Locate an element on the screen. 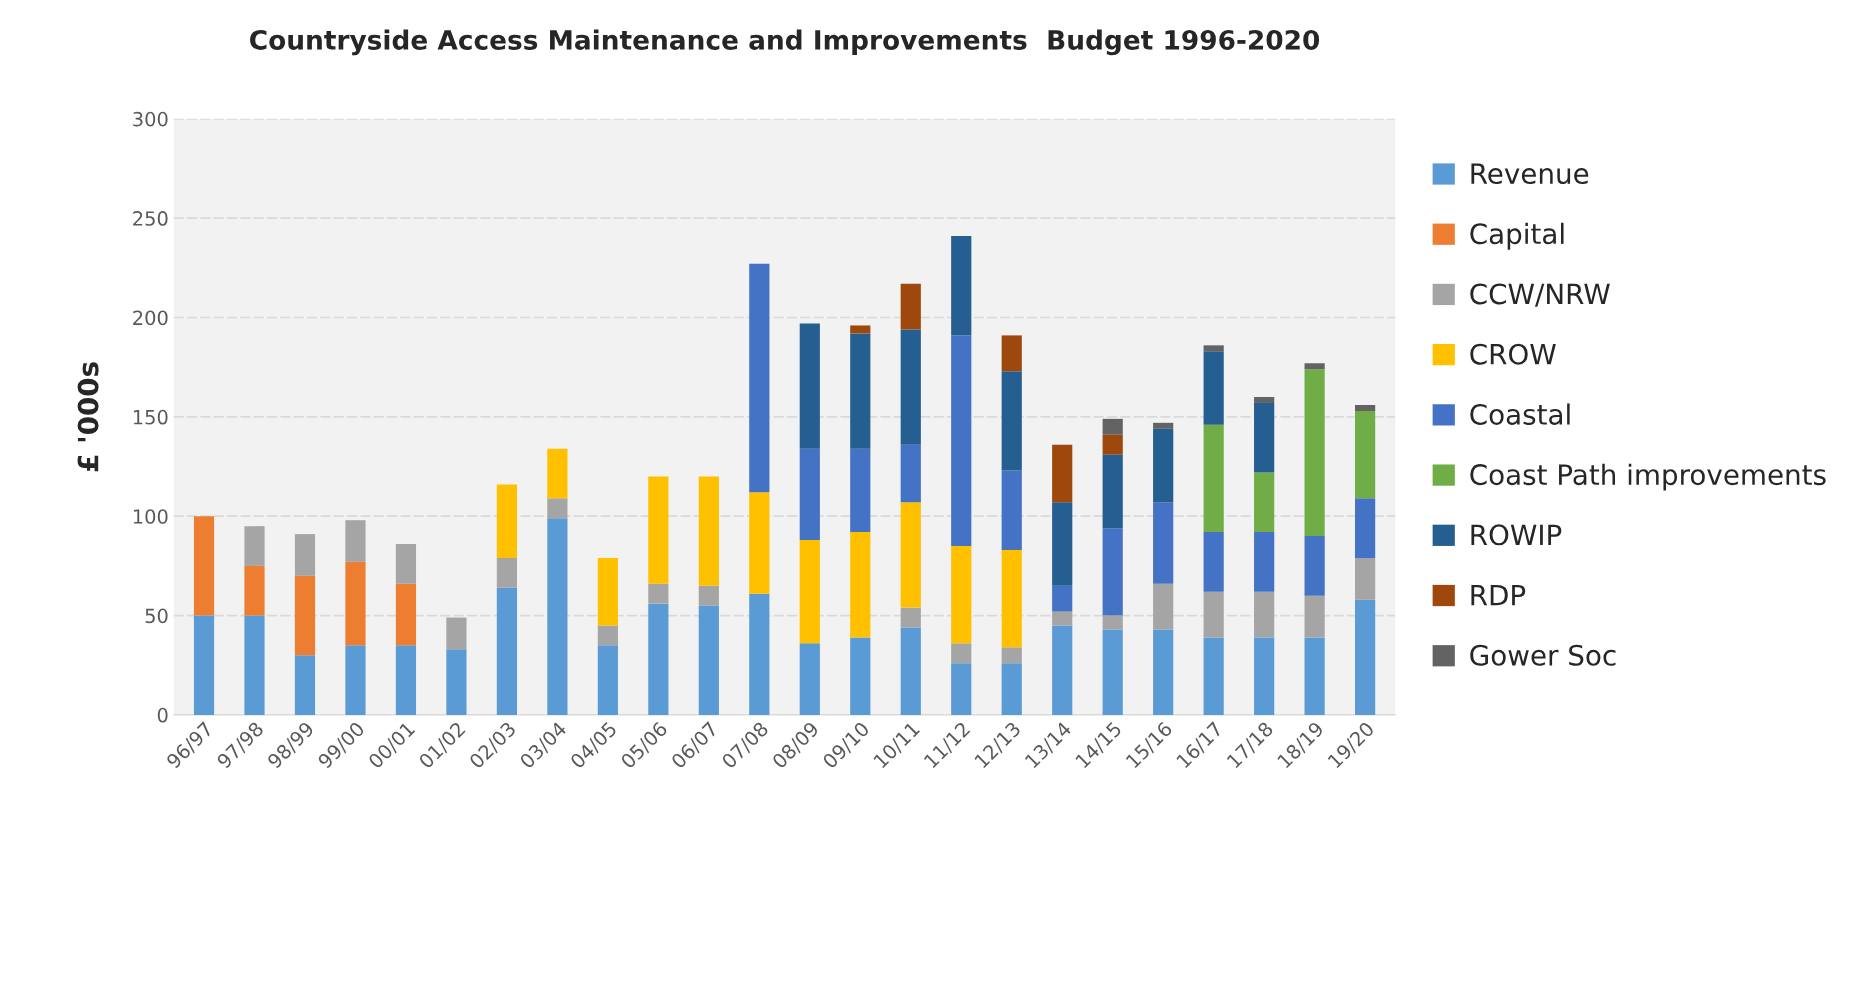 This screenshot has width=1868, height=982. legend-label: Gower Soc is located at coordinates (1543, 655).